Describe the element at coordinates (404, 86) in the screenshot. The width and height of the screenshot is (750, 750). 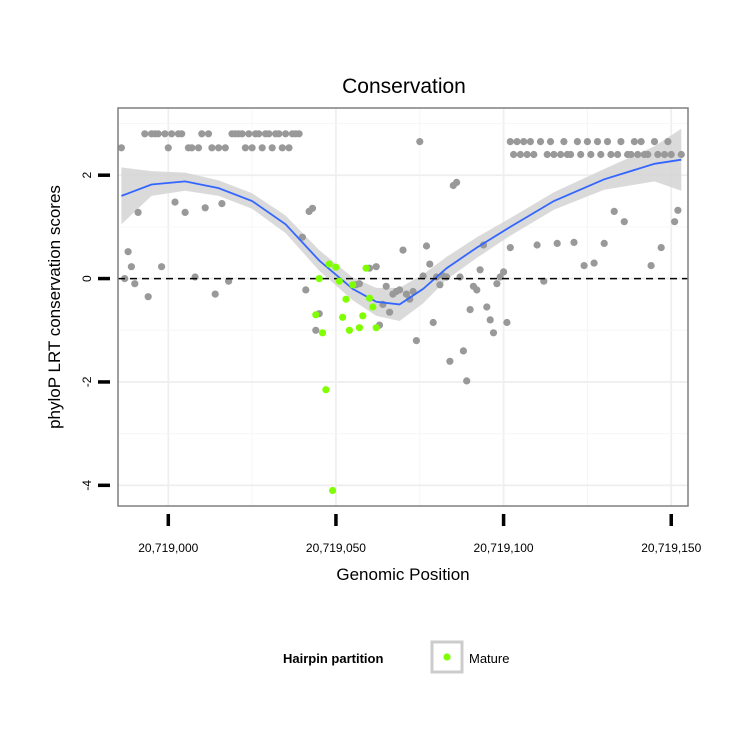
I see `chart-title: Conservation` at that location.